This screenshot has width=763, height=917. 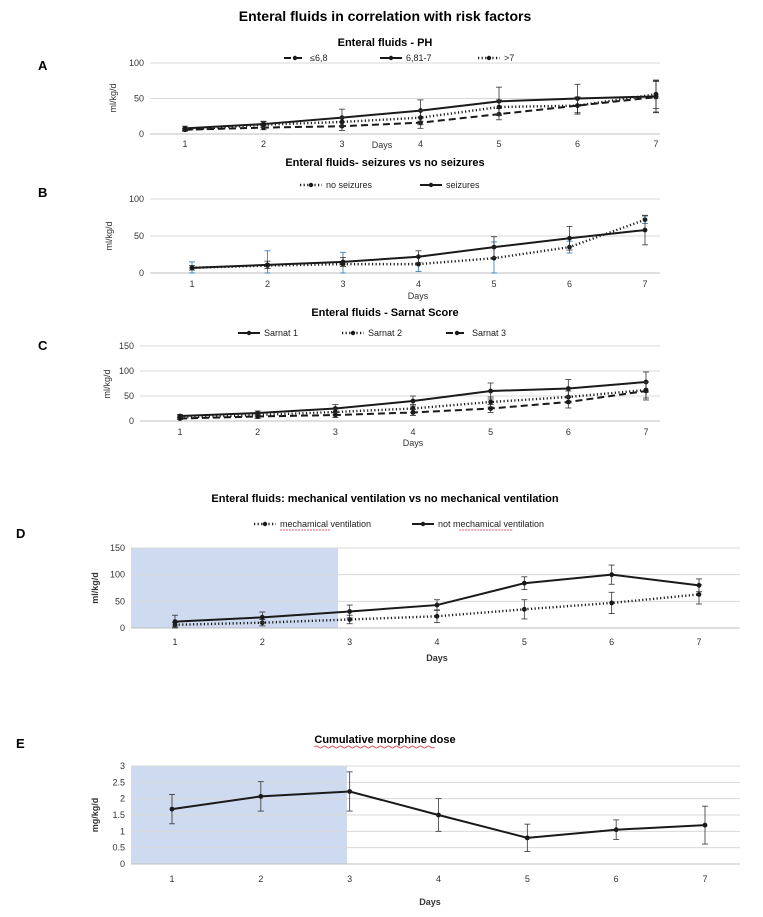 What do you see at coordinates (374, 747) in the screenshot?
I see `spellcheck-underline` at bounding box center [374, 747].